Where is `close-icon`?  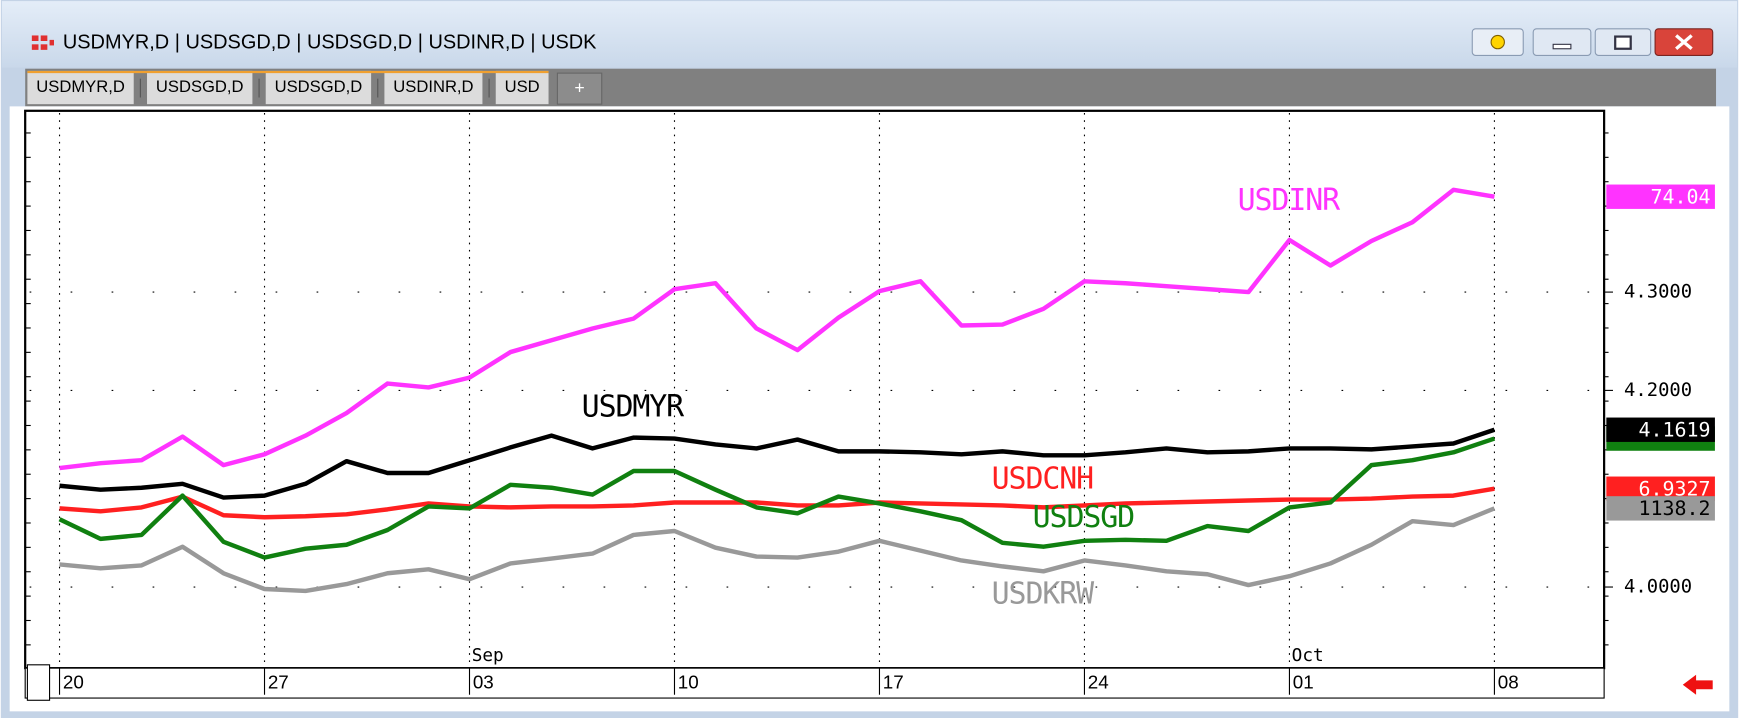
close-icon is located at coordinates (1684, 42).